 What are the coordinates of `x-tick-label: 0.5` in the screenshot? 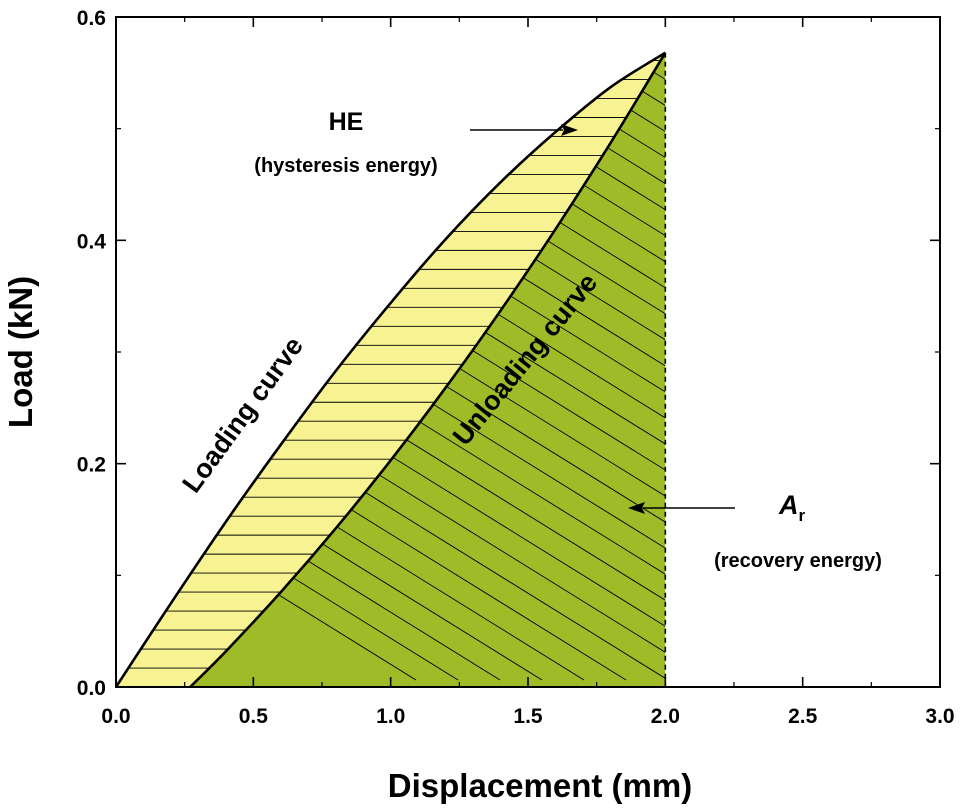 It's located at (254, 716).